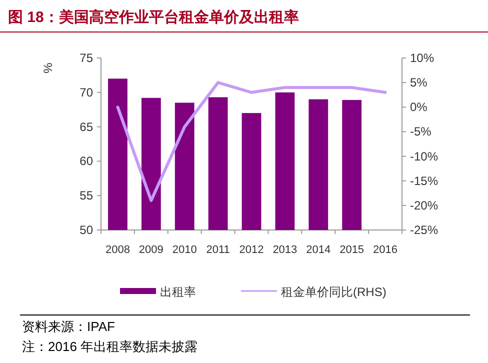 This screenshot has width=488, height=363. Describe the element at coordinates (87, 161) in the screenshot. I see `y-tick-label: 60` at that location.